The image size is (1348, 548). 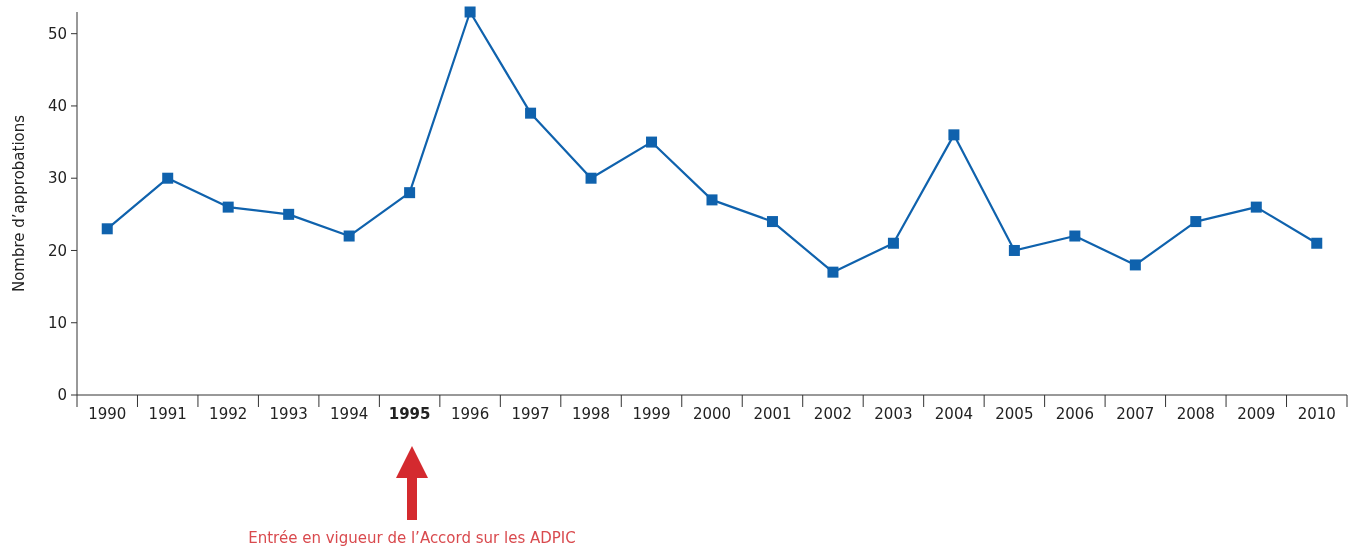 What do you see at coordinates (57, 250) in the screenshot?
I see `y-tick-label: 20` at bounding box center [57, 250].